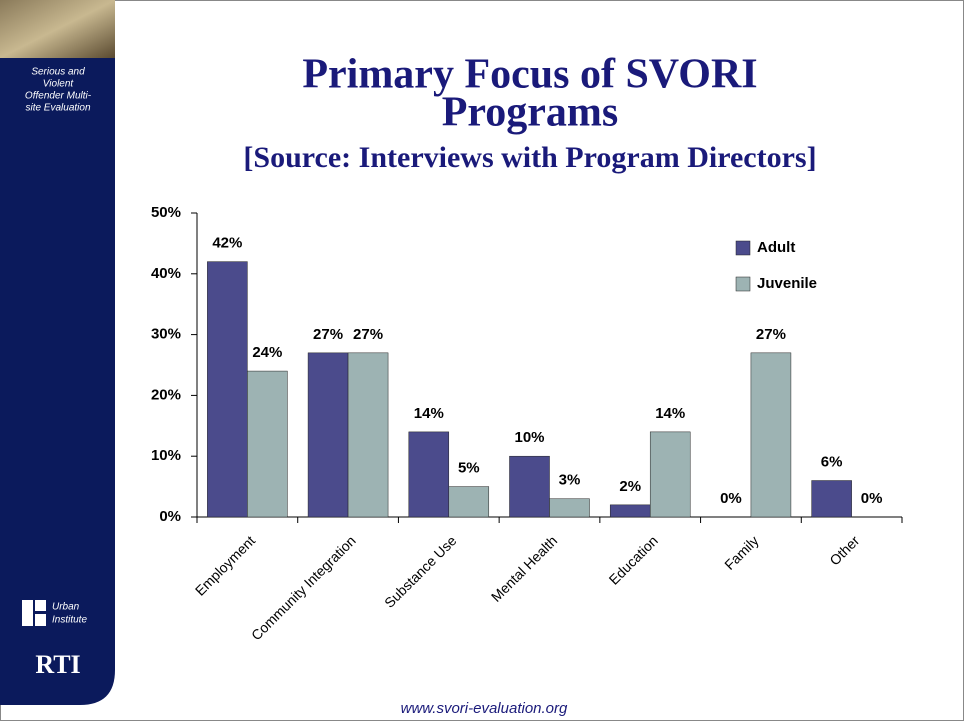 The width and height of the screenshot is (964, 726). I want to click on sidebar-caption: site Evaluation, so click(57, 108).